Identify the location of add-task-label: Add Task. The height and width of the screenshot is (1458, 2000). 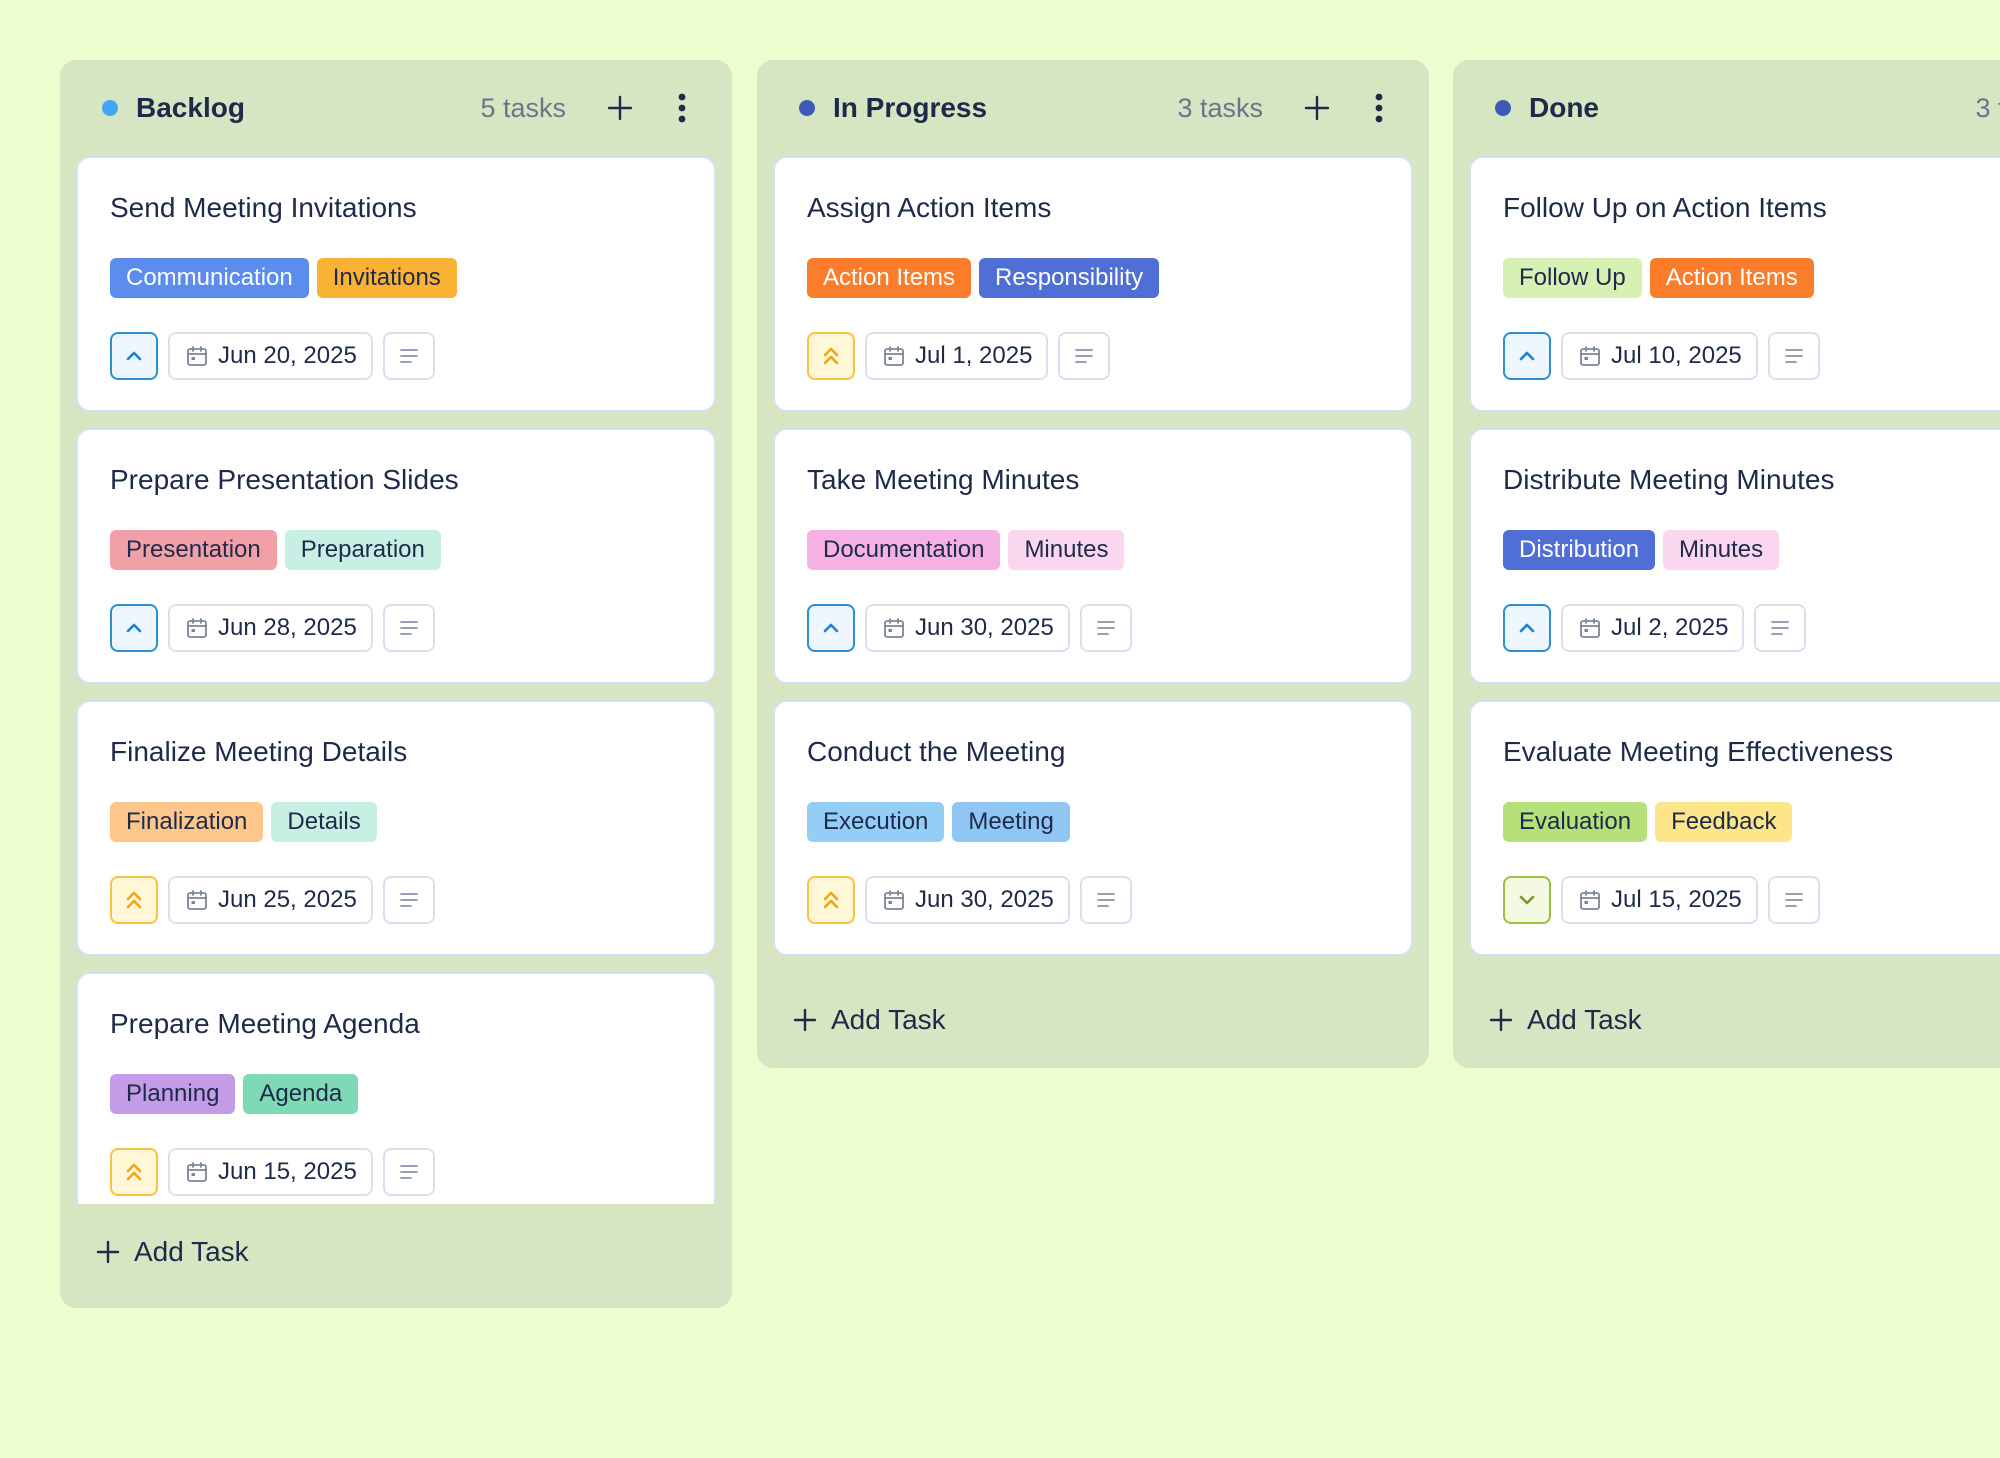
(1584, 1019).